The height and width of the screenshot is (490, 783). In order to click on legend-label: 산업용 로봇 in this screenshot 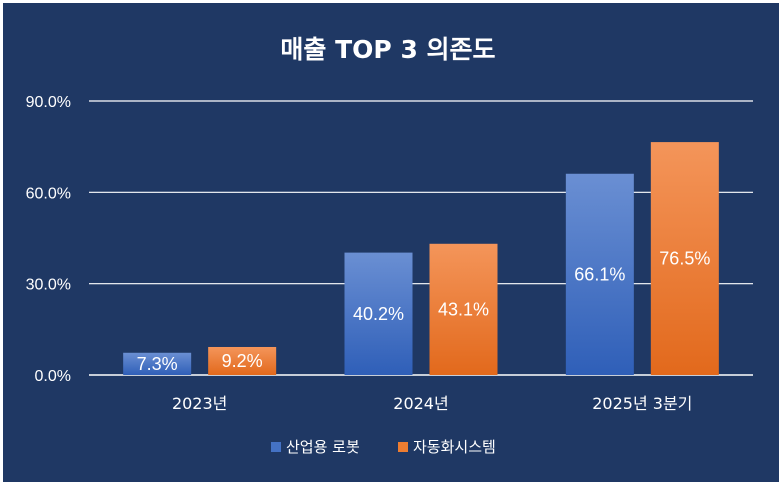, I will do `click(323, 447)`.